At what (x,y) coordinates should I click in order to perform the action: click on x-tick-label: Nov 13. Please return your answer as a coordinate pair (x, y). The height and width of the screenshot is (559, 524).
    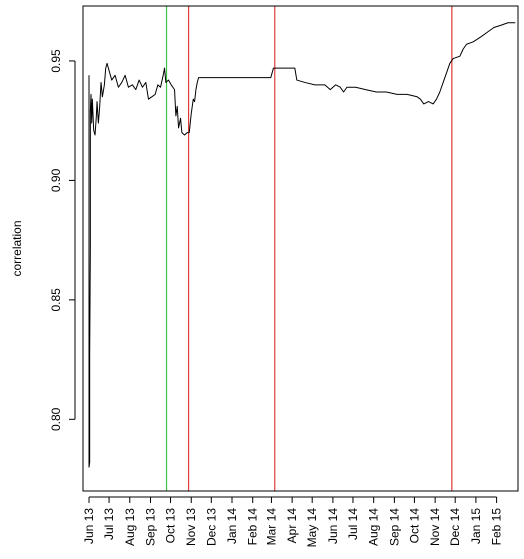
    Looking at the image, I should click on (191, 527).